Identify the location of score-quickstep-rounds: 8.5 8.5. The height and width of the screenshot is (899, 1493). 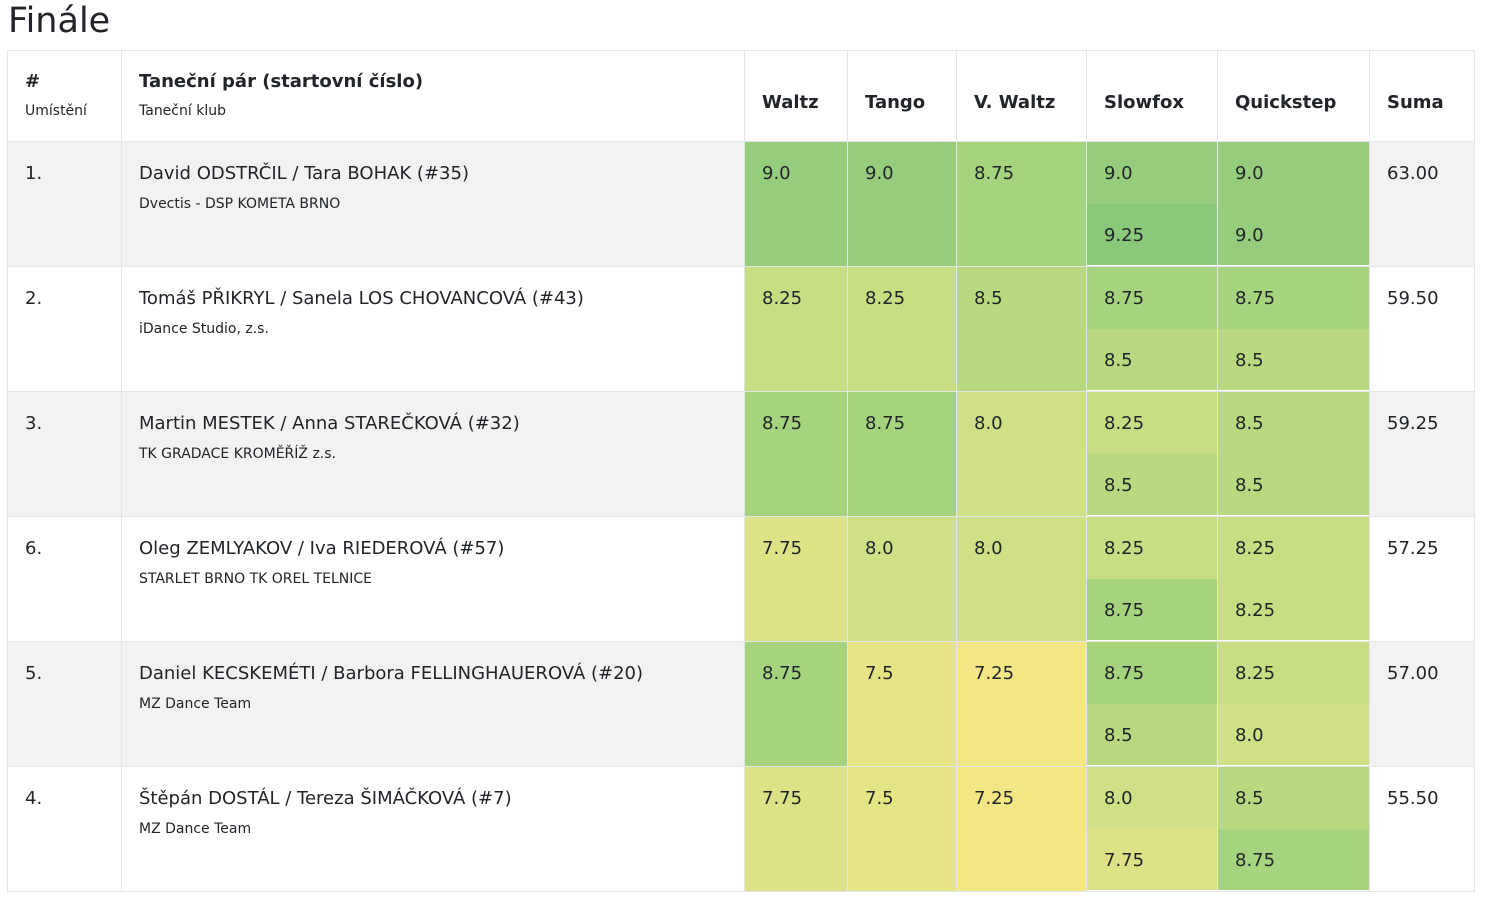
(1293, 453).